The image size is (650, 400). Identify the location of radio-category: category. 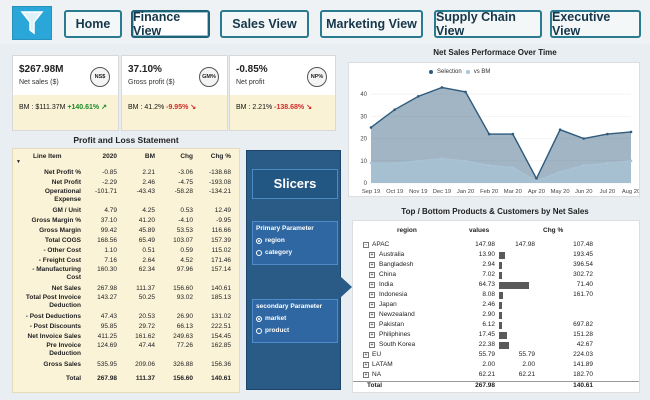
(295, 252).